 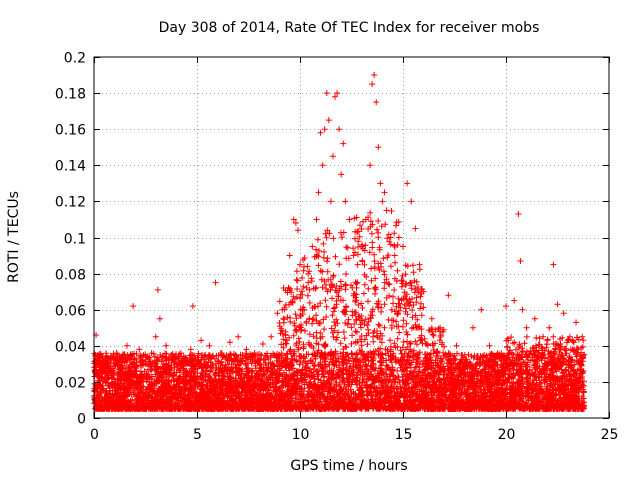 What do you see at coordinates (81, 420) in the screenshot?
I see `y-tick-label: 0` at bounding box center [81, 420].